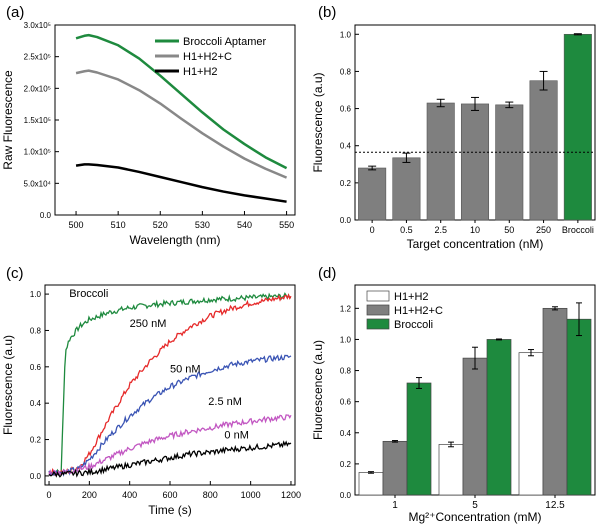 The height and width of the screenshot is (525, 600). I want to click on a-y-tick-label: 1.5x10⁵, so click(37, 120).